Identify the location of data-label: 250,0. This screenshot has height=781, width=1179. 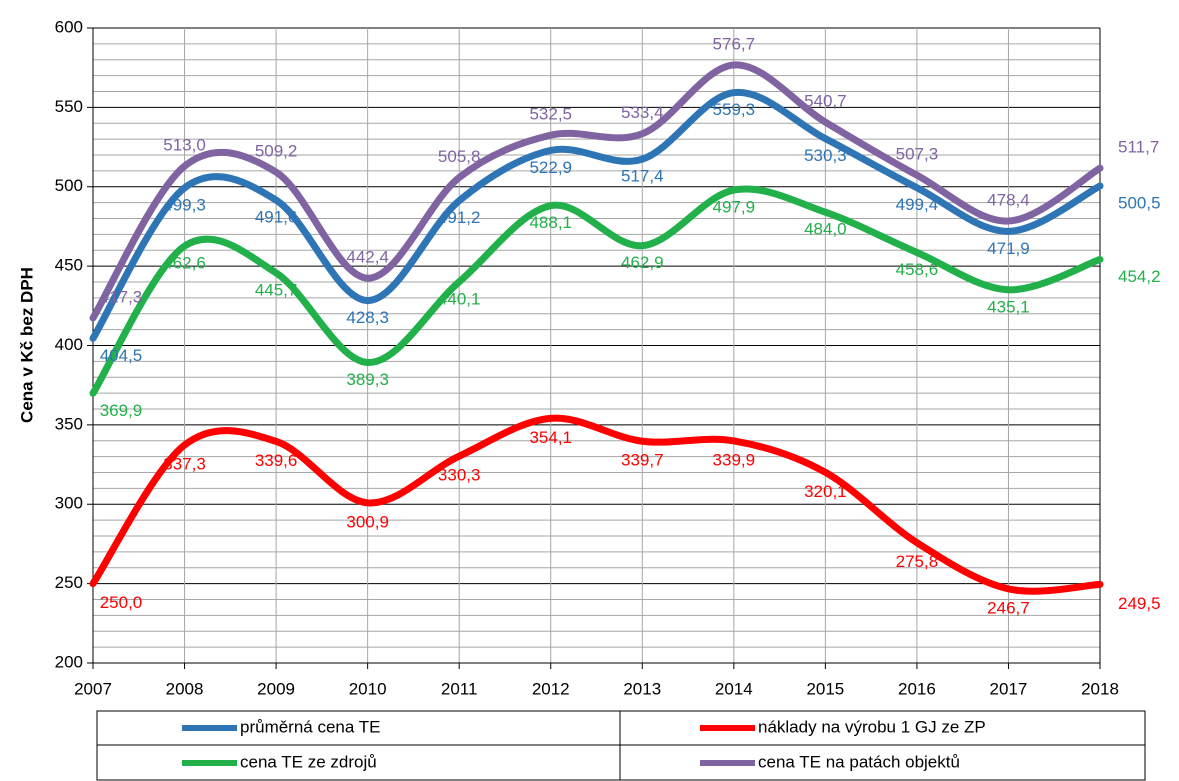
(121, 602).